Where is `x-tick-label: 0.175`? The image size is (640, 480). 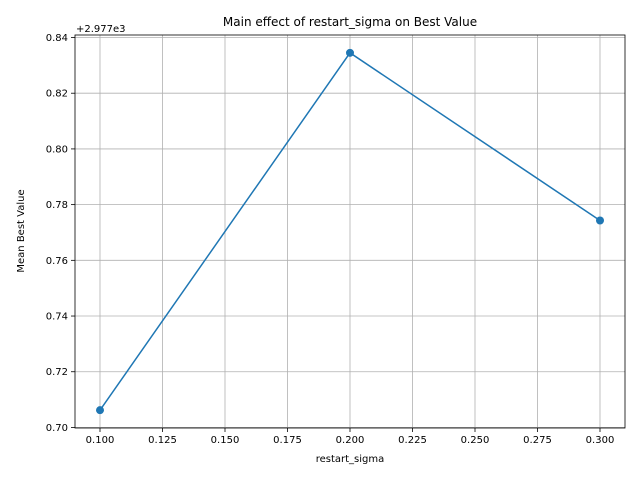 x-tick-label: 0.175 is located at coordinates (287, 440).